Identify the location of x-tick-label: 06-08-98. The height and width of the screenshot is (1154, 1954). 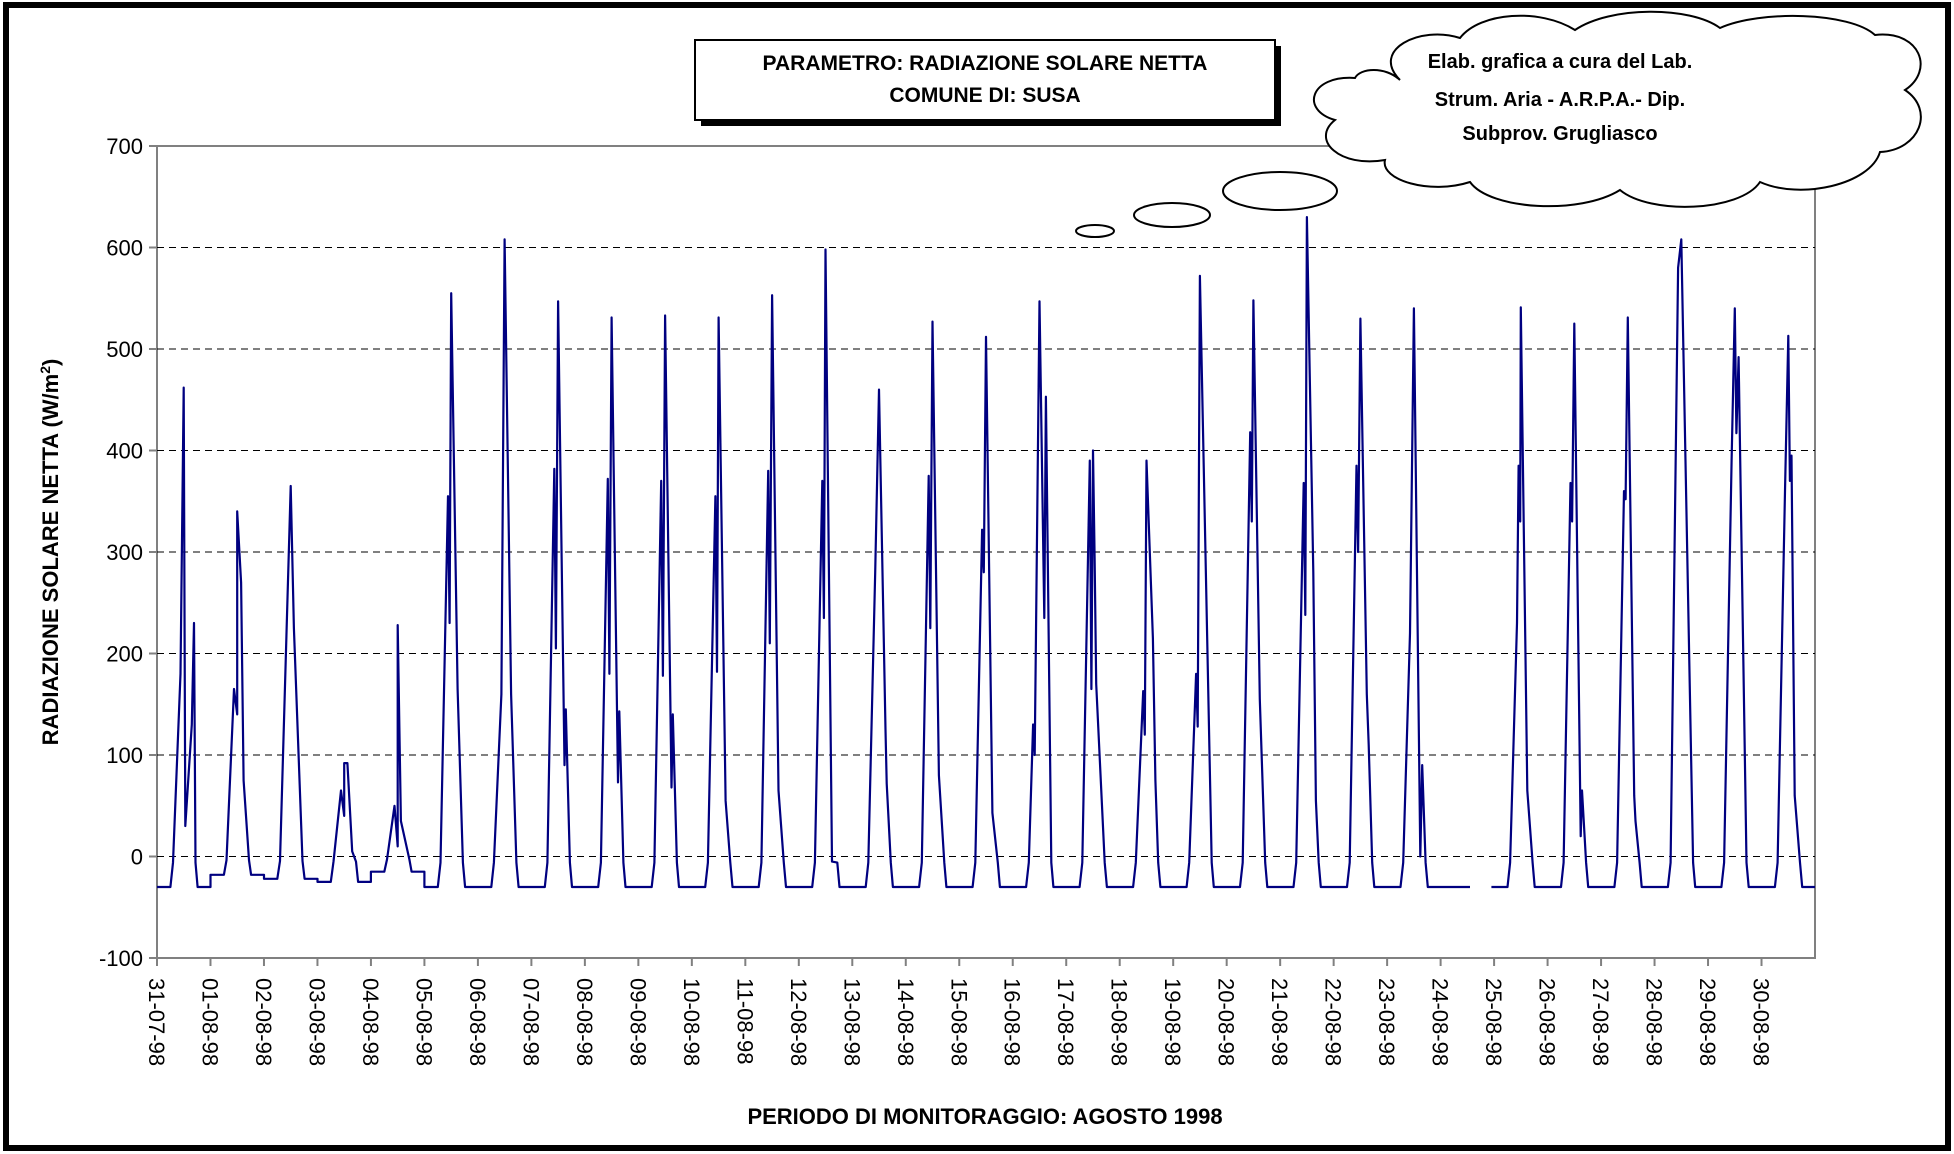
(477, 1022).